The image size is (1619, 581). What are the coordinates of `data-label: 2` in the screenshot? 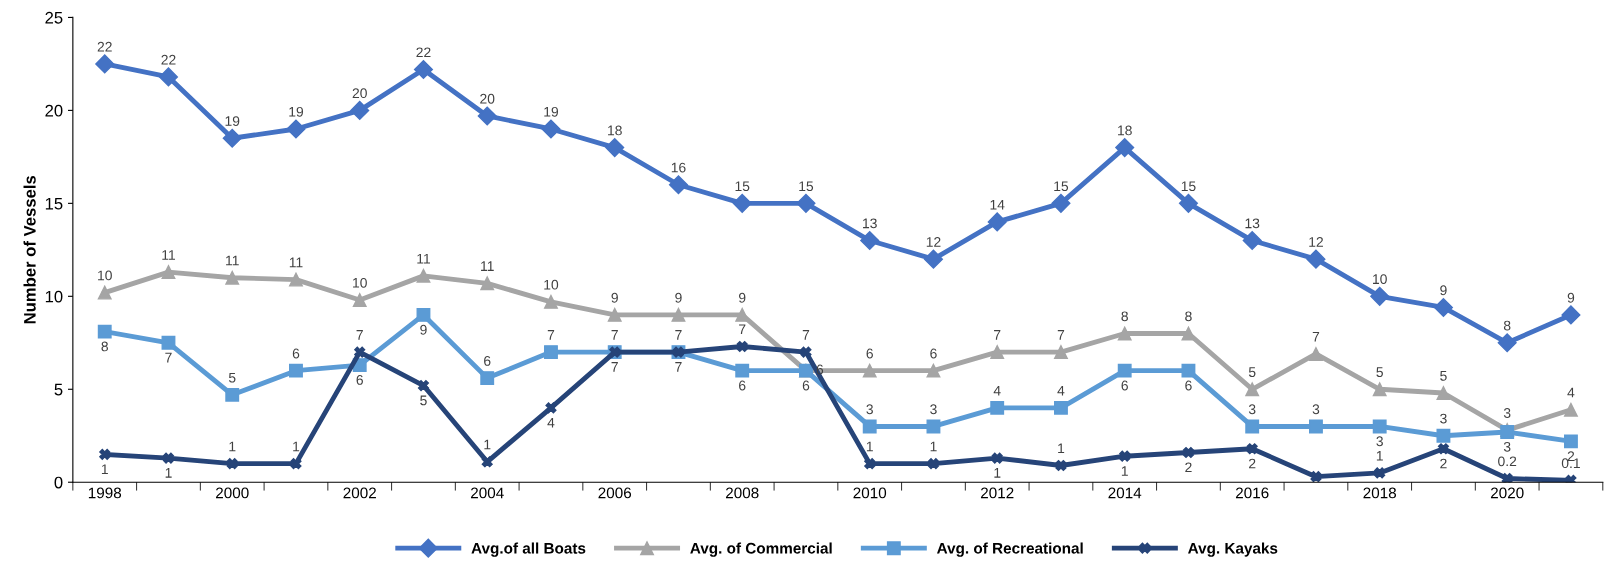 It's located at (1443, 463).